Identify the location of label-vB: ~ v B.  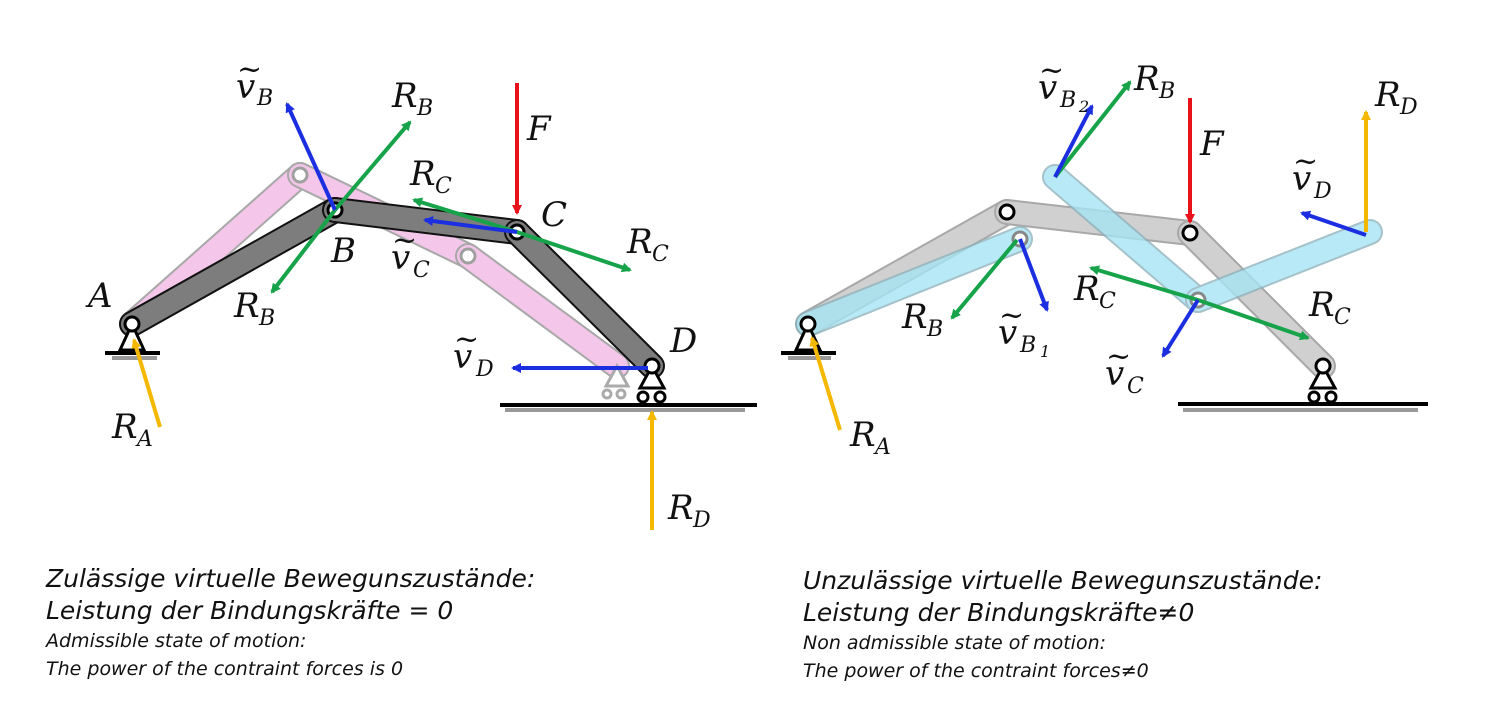
(254, 81).